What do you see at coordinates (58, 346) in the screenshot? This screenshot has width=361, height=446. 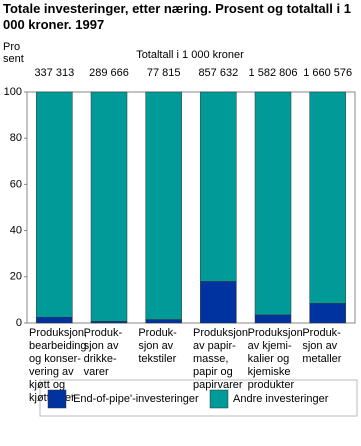 I see `x-tick-label: bearbeiding` at bounding box center [58, 346].